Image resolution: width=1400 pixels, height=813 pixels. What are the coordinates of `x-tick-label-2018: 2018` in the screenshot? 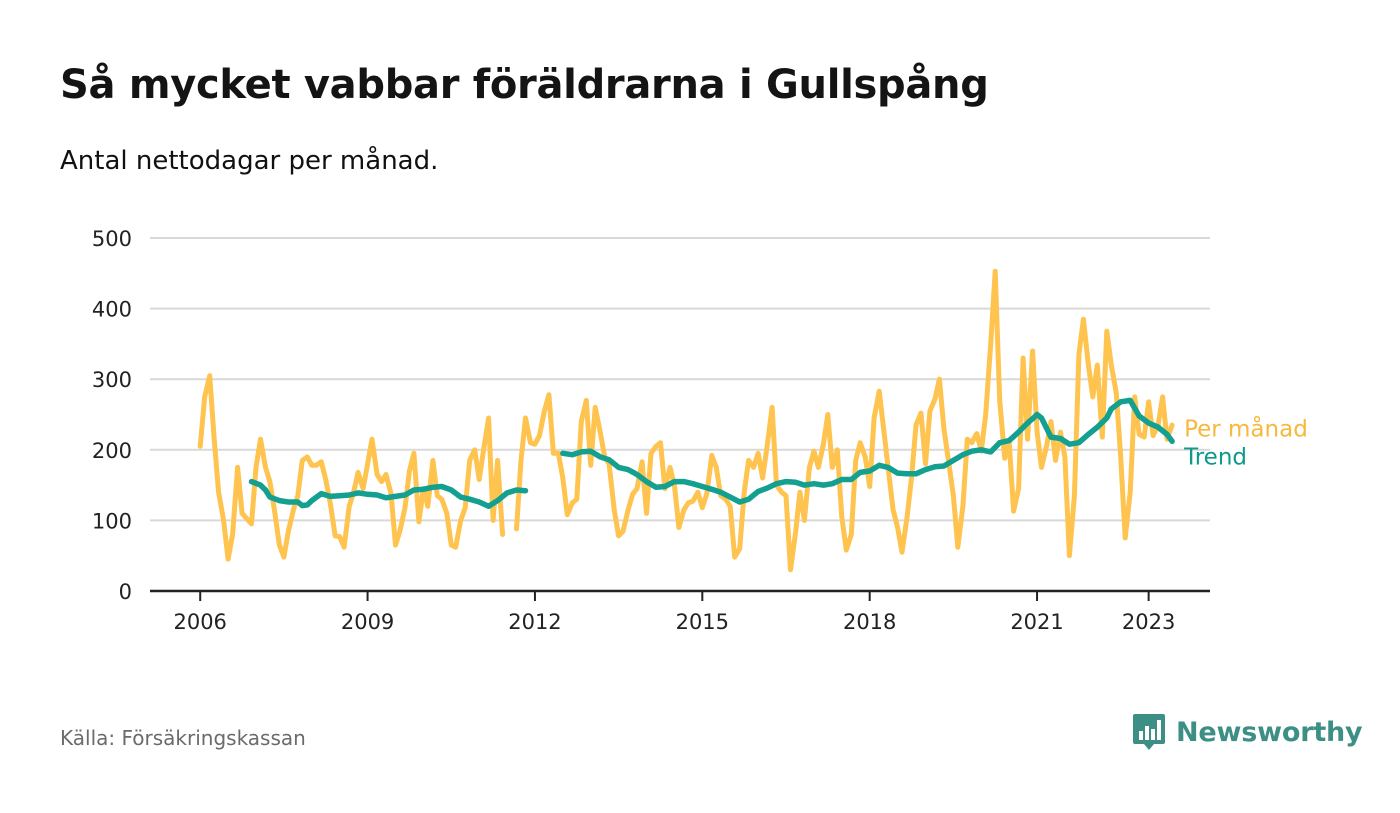 It's located at (869, 622).